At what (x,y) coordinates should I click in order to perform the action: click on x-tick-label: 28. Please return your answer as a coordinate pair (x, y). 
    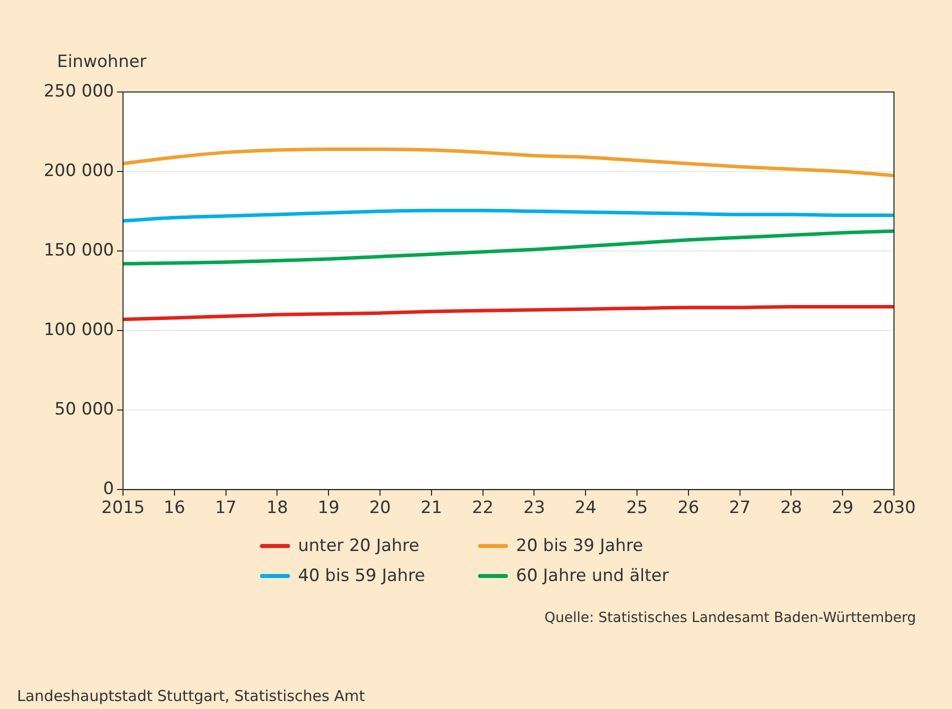
    Looking at the image, I should click on (791, 508).